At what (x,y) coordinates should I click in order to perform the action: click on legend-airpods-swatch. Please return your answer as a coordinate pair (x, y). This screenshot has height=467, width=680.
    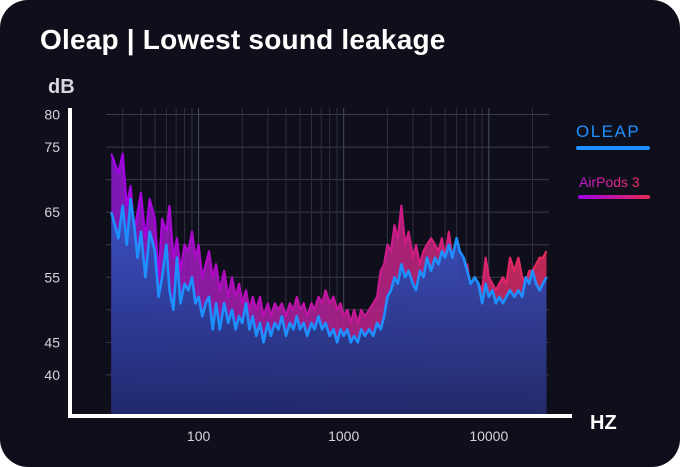
    Looking at the image, I should click on (614, 197).